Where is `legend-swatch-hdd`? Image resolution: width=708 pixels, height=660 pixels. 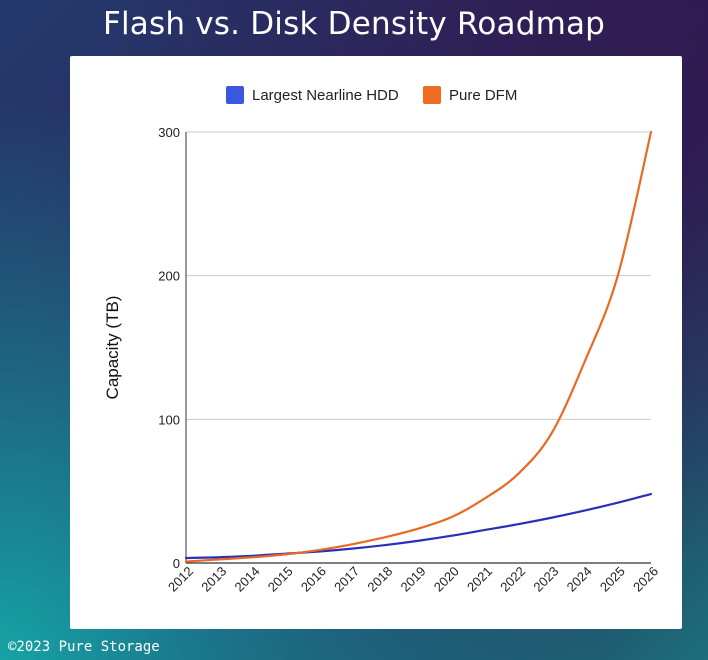 legend-swatch-hdd is located at coordinates (235, 95).